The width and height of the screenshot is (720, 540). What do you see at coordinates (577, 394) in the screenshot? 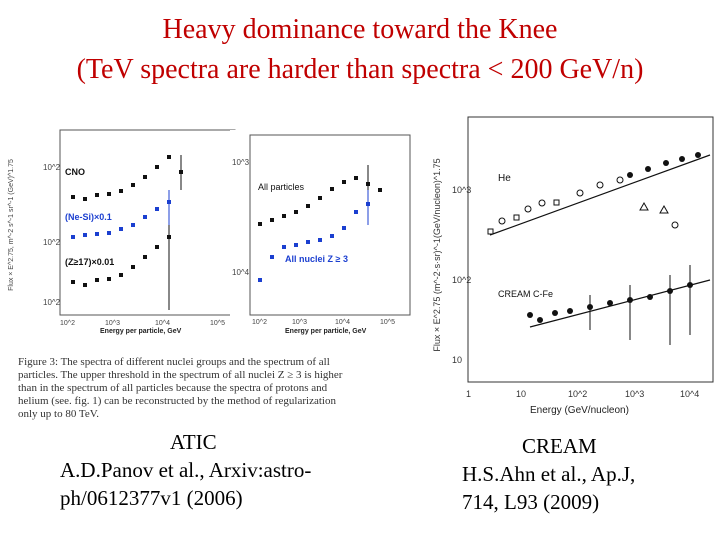
I see `cream-xtick-3: 10^2` at bounding box center [577, 394].